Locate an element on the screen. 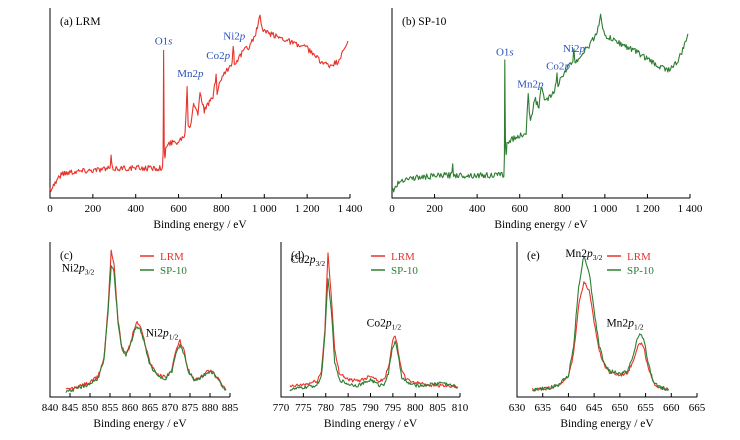  series-line-lrm is located at coordinates (600, 336).